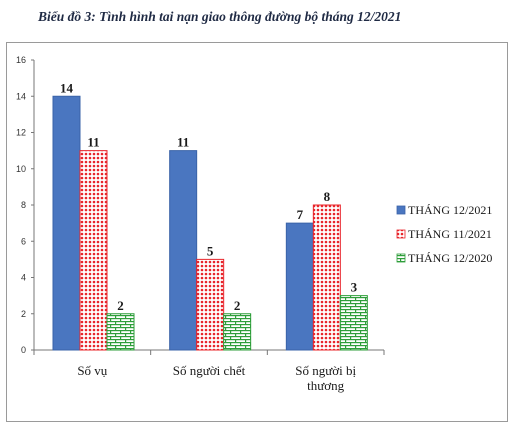 The image size is (516, 430). What do you see at coordinates (450, 258) in the screenshot?
I see `legend-label: THÁNG 12/2020` at bounding box center [450, 258].